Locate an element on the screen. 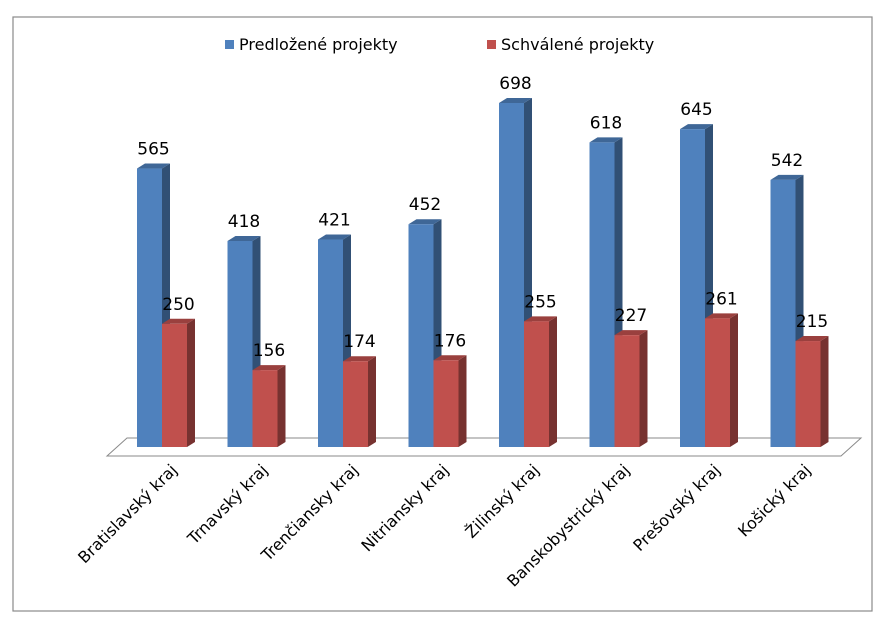 Image resolution: width=886 pixels, height=619 pixels. data-label: 250 is located at coordinates (178, 305).